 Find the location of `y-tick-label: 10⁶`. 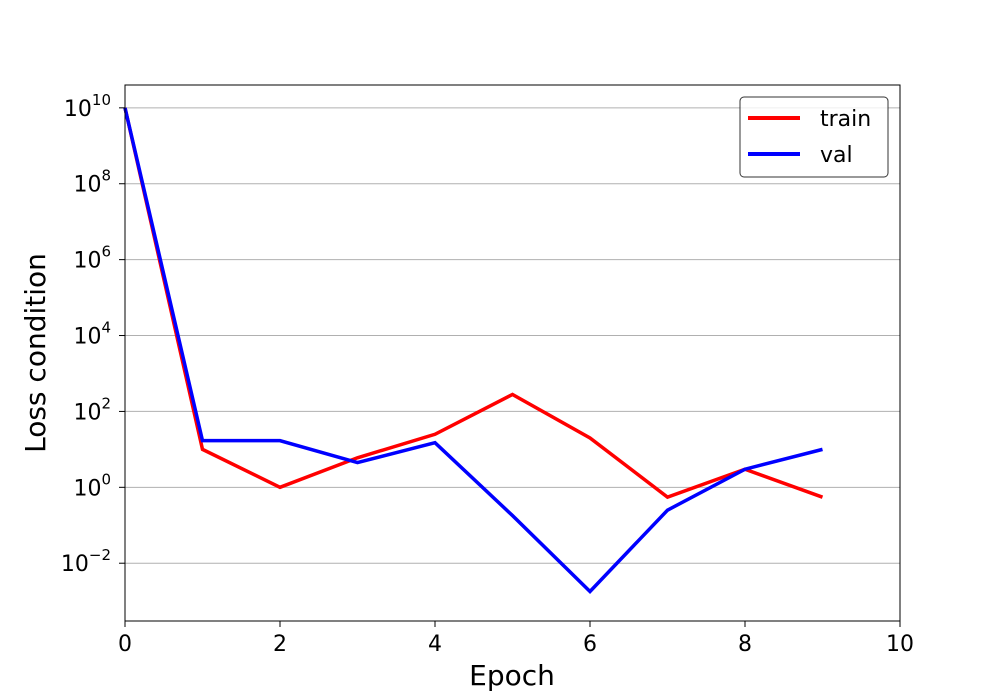

y-tick-label: 10⁶ is located at coordinates (92, 258).